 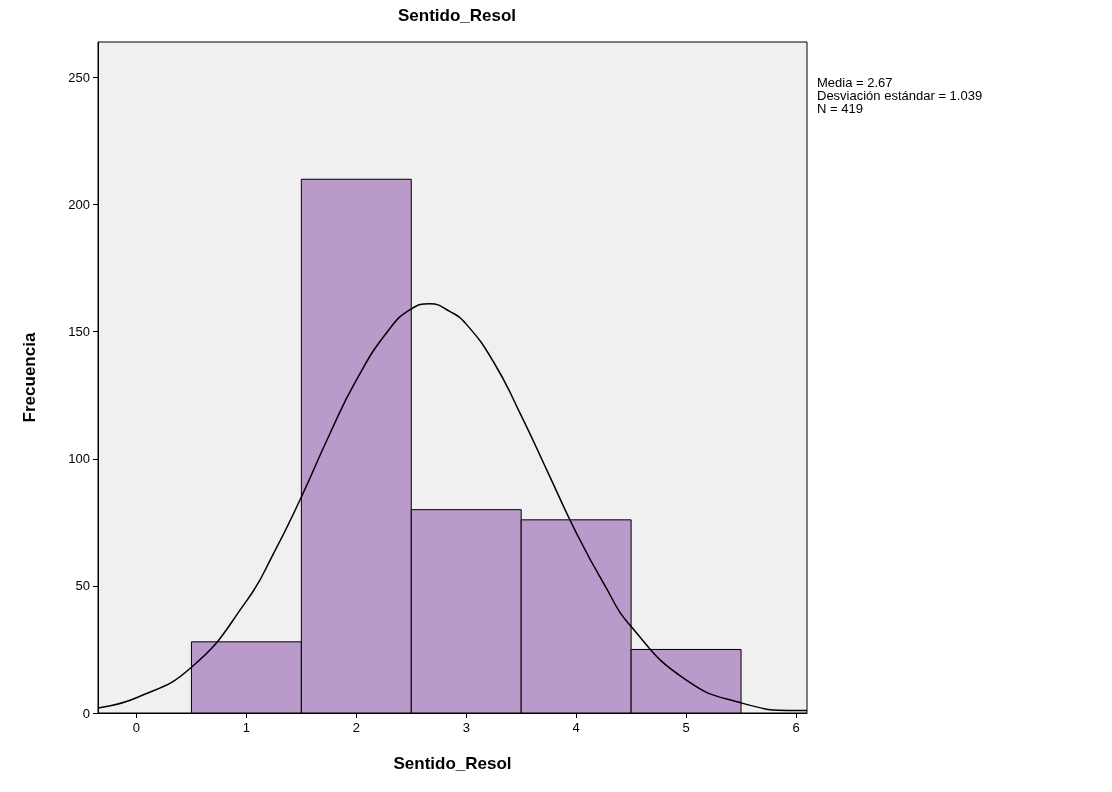 What do you see at coordinates (356, 727) in the screenshot?
I see `x-tick-label: 2` at bounding box center [356, 727].